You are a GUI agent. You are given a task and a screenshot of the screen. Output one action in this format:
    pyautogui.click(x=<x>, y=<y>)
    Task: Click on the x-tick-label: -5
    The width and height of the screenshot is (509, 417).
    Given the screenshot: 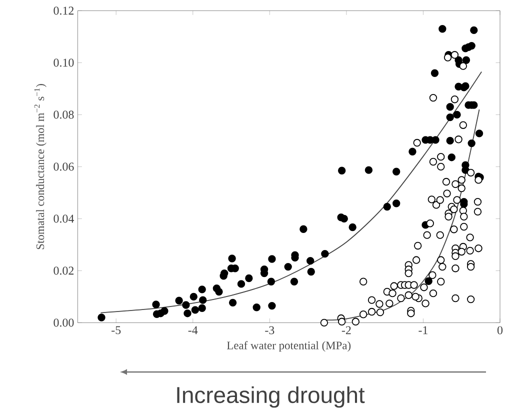 What is the action you would take?
    pyautogui.click(x=116, y=330)
    